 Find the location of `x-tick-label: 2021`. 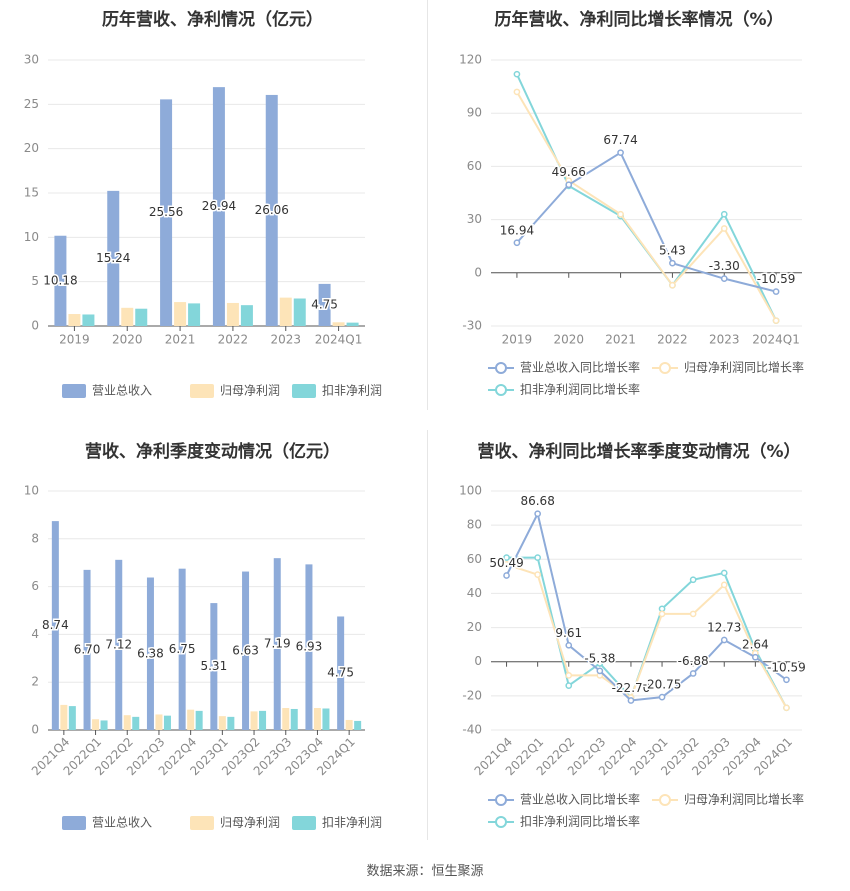

x-tick-label: 2021 is located at coordinates (180, 340).